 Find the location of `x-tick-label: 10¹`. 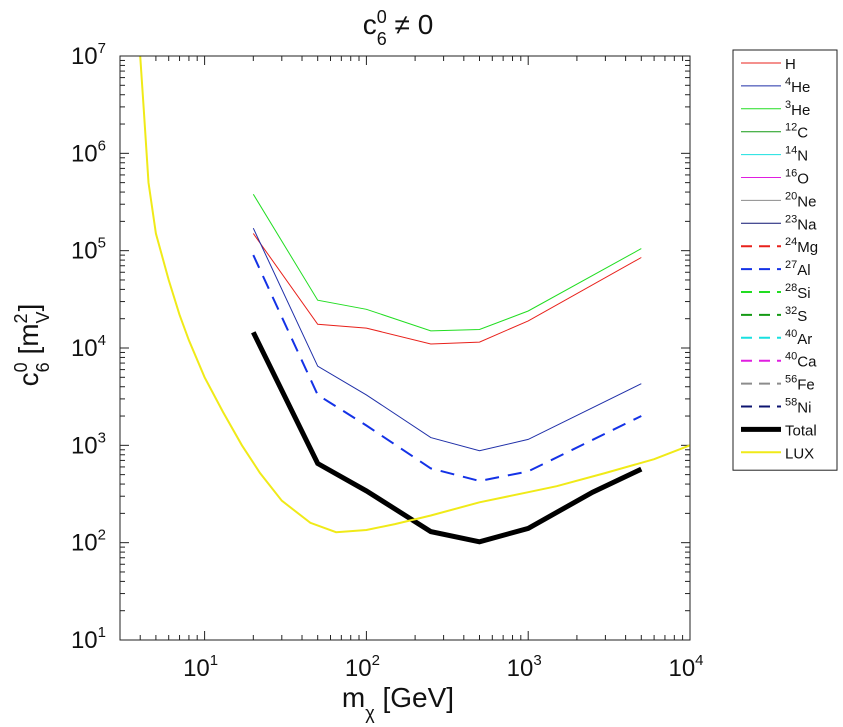

x-tick-label: 10¹ is located at coordinates (200, 667).